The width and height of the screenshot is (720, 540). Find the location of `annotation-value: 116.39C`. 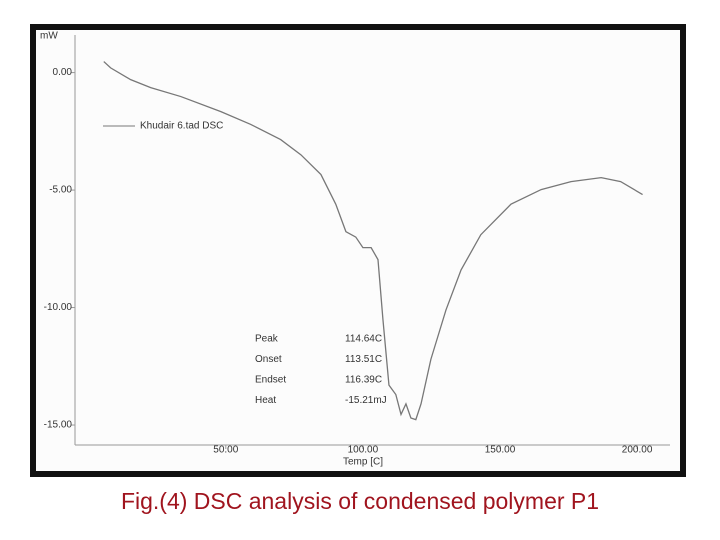

annotation-value: 116.39C is located at coordinates (363, 380).